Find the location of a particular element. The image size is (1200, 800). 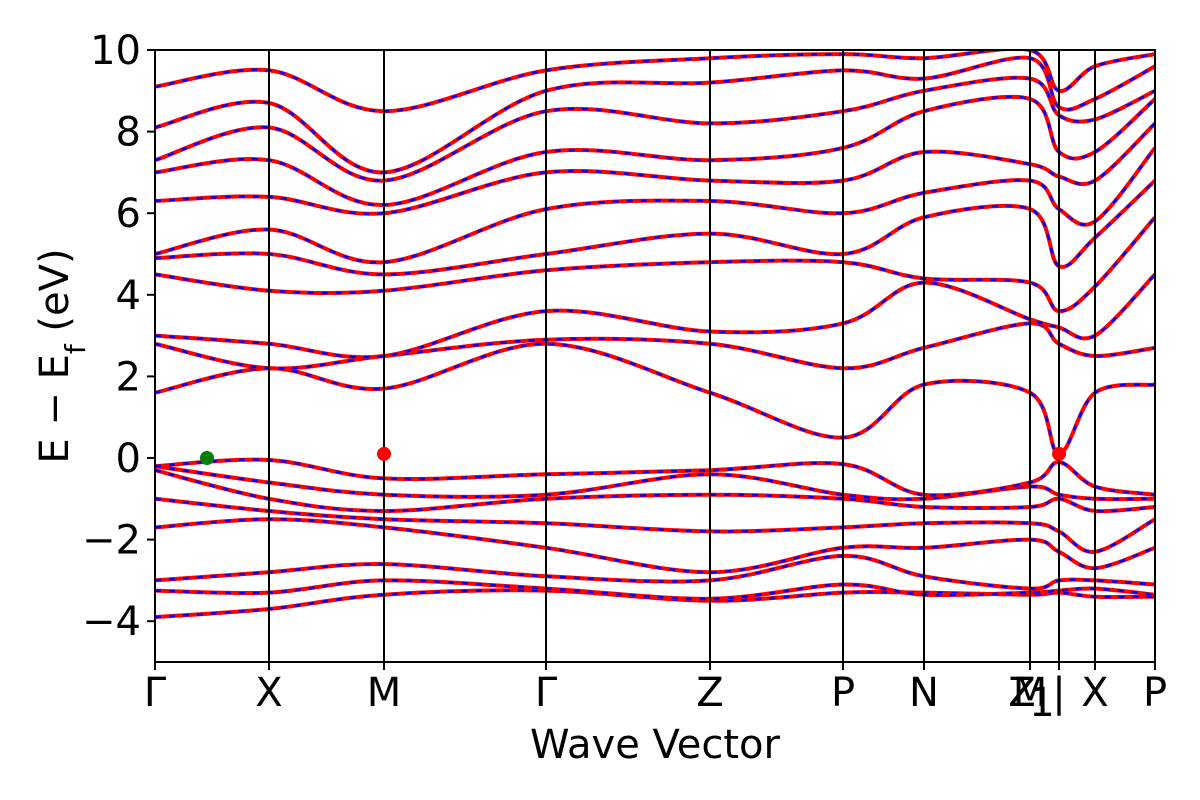

x-axis-label: Wave Vector is located at coordinates (655, 745).